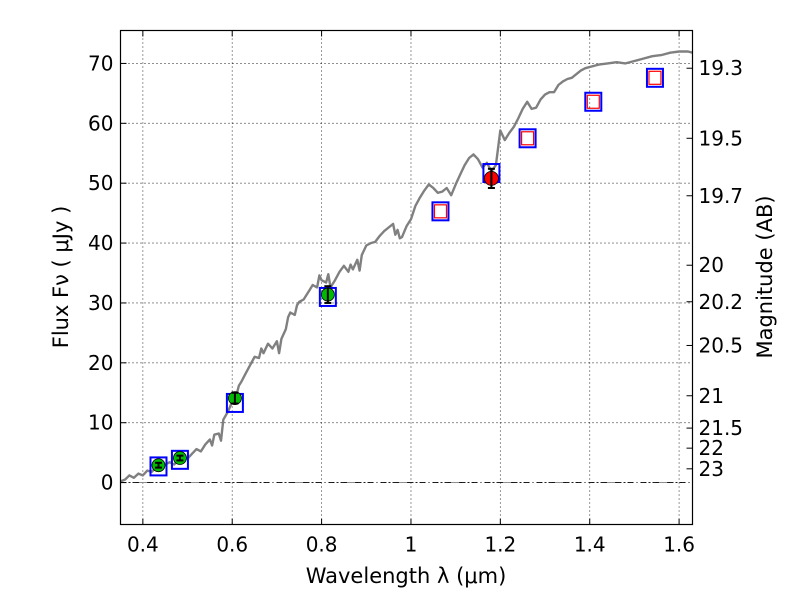 The image size is (800, 600). Describe the element at coordinates (721, 302) in the screenshot. I see `right-tick-label: 20.2` at that location.